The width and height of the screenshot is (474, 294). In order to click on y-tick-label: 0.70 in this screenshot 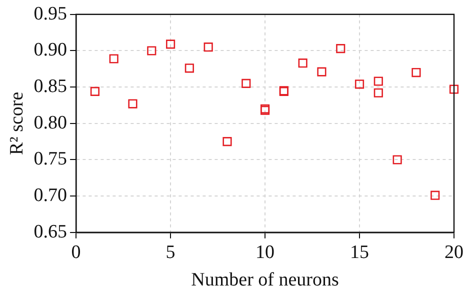, I will do `click(51, 195)`.